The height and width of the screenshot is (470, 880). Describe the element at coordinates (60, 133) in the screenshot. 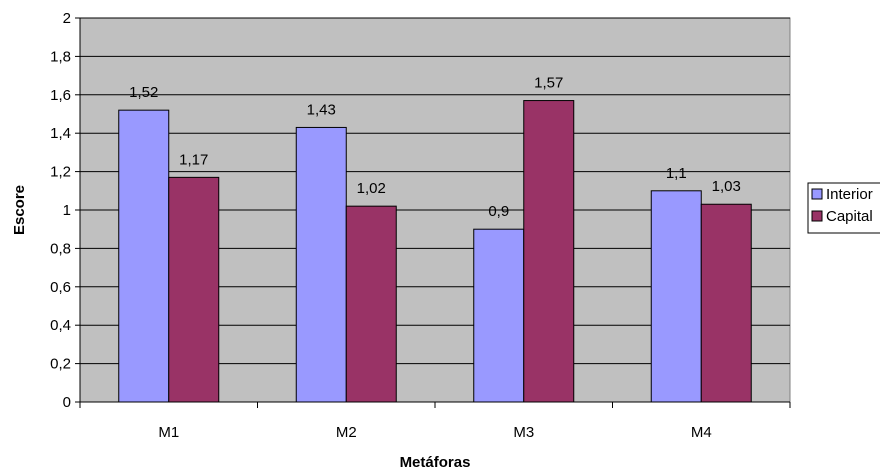

I see `y-tick-label: 1,4` at that location.